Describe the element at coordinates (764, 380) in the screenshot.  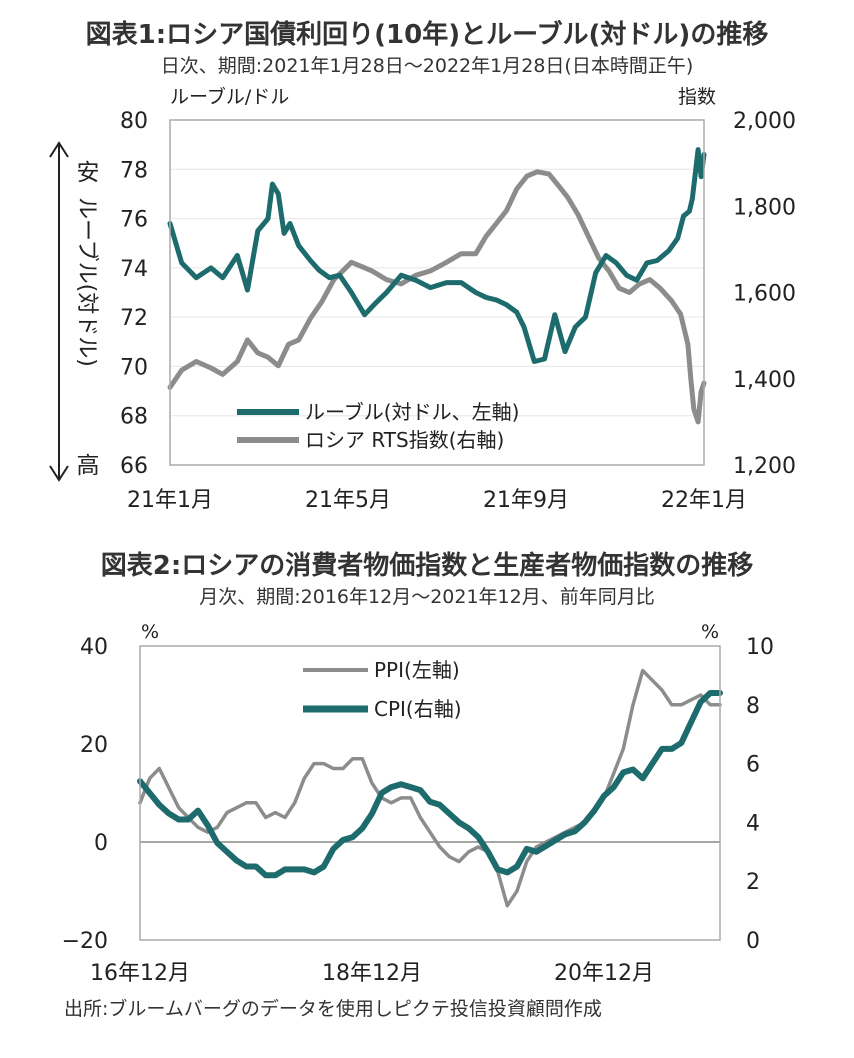
I see `chart1-right-tick-label: 1,400` at that location.